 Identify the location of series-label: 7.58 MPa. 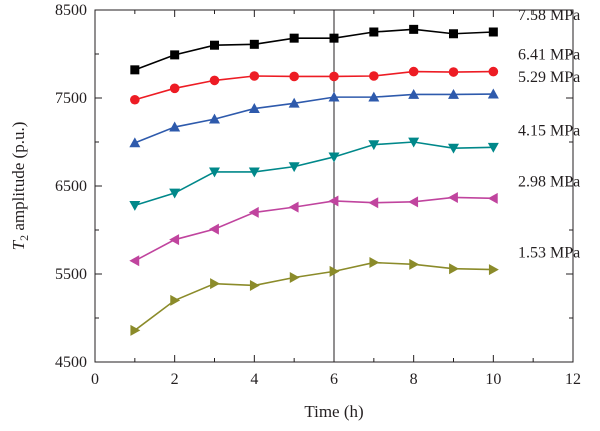
(549, 15).